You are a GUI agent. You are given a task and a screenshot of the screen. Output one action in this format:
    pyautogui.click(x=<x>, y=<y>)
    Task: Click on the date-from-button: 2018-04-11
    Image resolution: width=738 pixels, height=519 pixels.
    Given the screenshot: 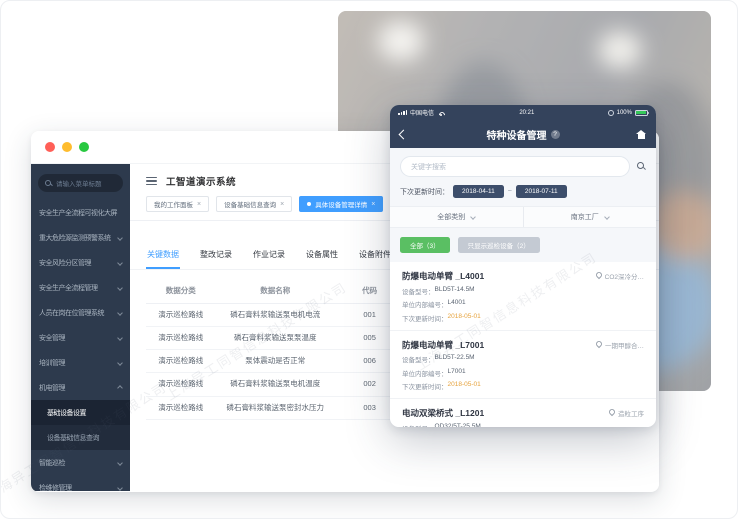 What is the action you would take?
    pyautogui.click(x=478, y=191)
    